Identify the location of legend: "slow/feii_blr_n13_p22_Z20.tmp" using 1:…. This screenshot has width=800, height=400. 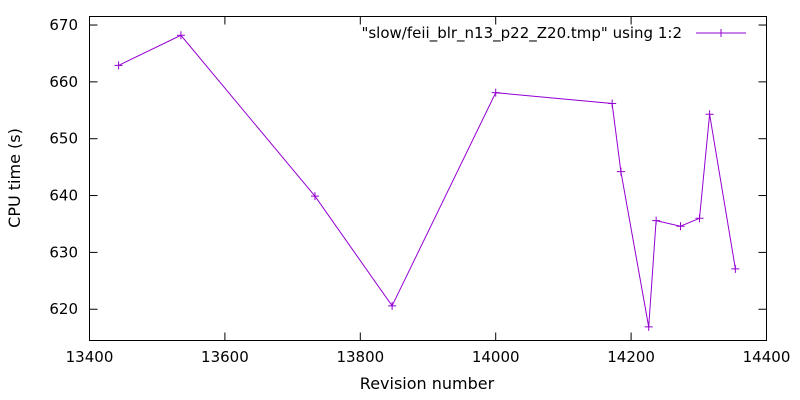
(553, 33).